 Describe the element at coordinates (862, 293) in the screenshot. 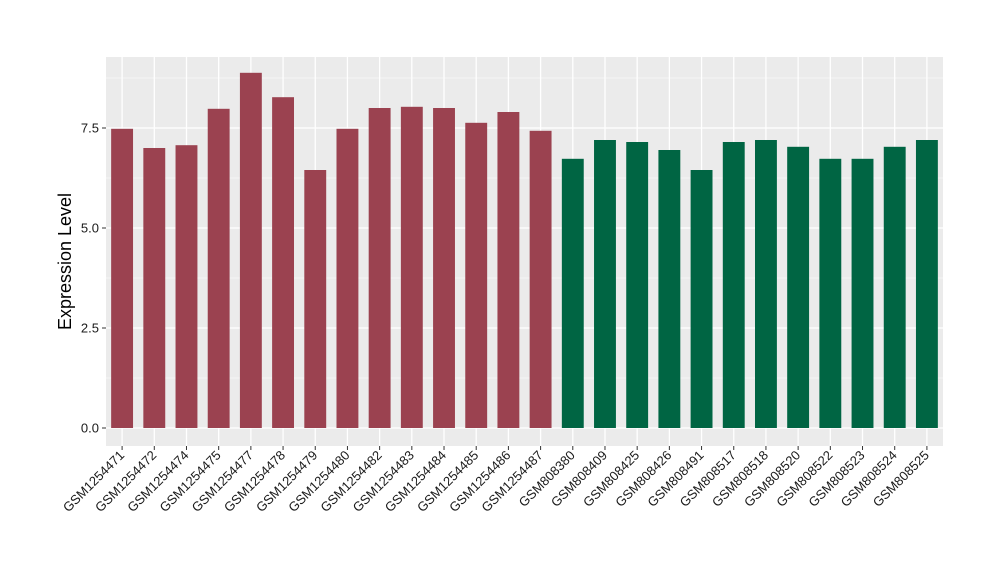

I see `bar-GSM808523` at that location.